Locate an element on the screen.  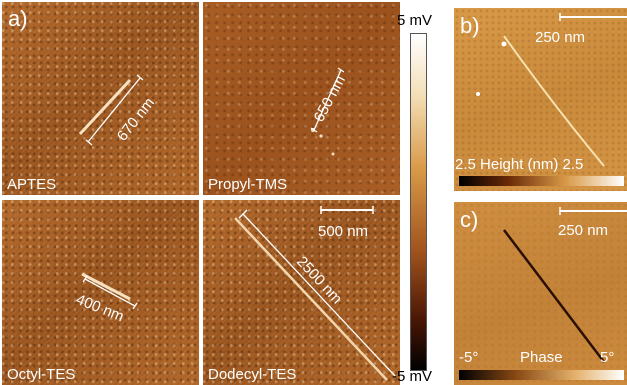
height-image-b: b) 250 nm -2.5 Height (nm) 2.5 is located at coordinates (540, 99).